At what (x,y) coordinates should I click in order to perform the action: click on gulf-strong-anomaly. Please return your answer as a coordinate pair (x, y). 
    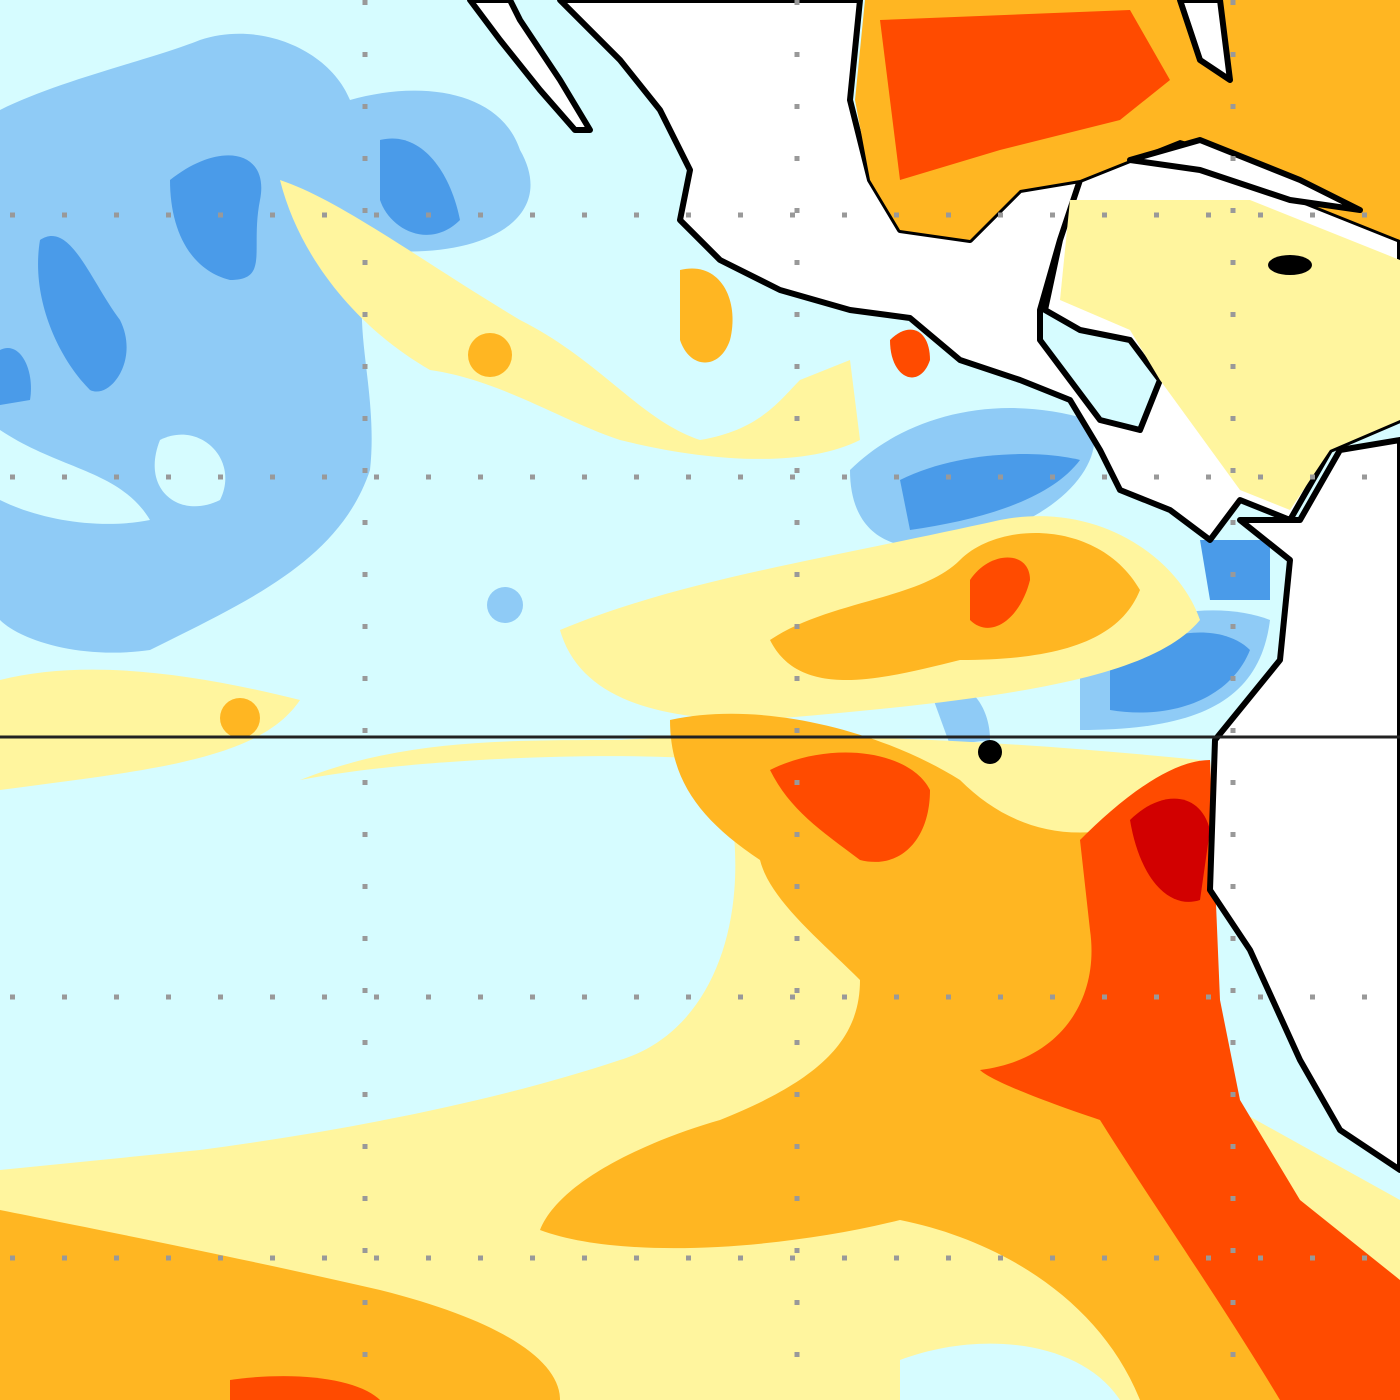
    Looking at the image, I should click on (1025, 95).